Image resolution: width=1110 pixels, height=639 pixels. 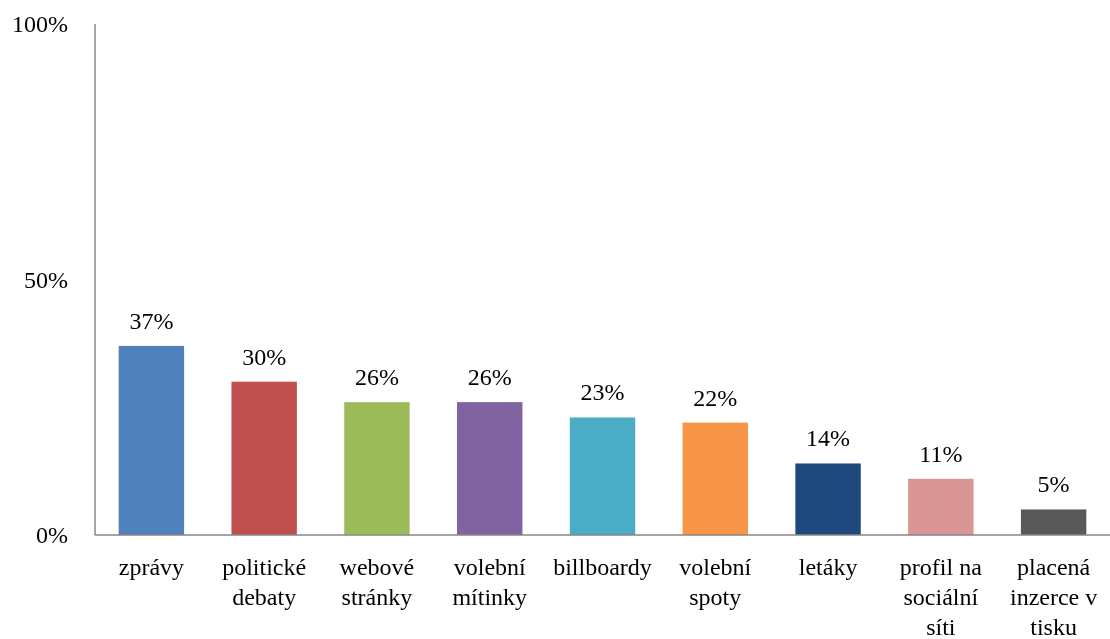 I want to click on data-label: 11%, so click(x=941, y=453).